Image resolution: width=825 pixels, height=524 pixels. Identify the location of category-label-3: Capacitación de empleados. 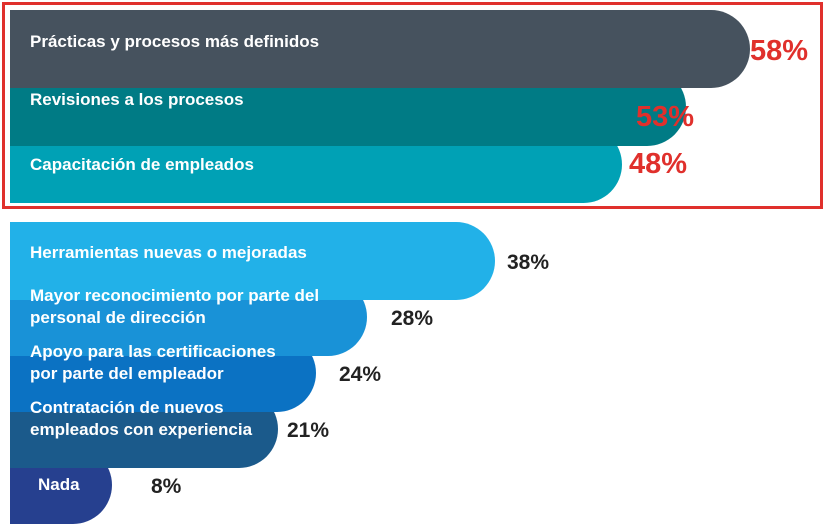
(142, 164).